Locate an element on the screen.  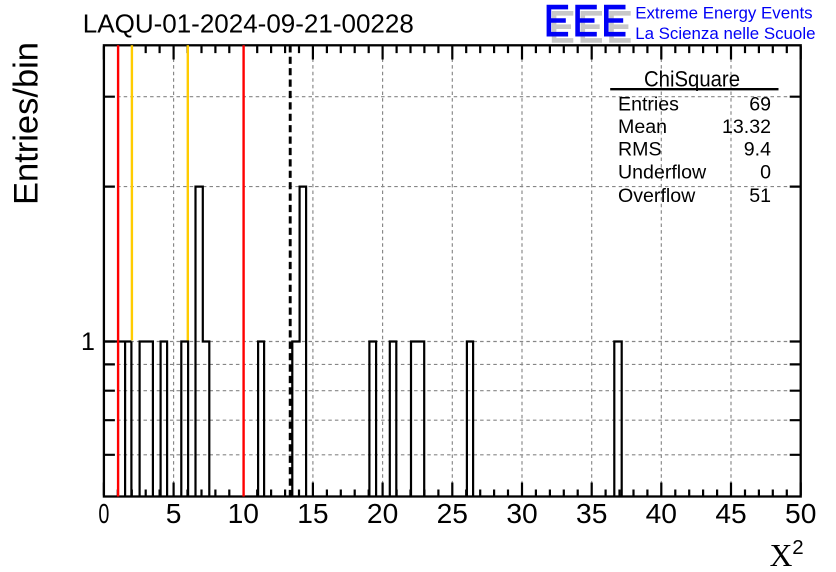
svg-text: Extreme Energy Events is located at coordinates (723, 12).